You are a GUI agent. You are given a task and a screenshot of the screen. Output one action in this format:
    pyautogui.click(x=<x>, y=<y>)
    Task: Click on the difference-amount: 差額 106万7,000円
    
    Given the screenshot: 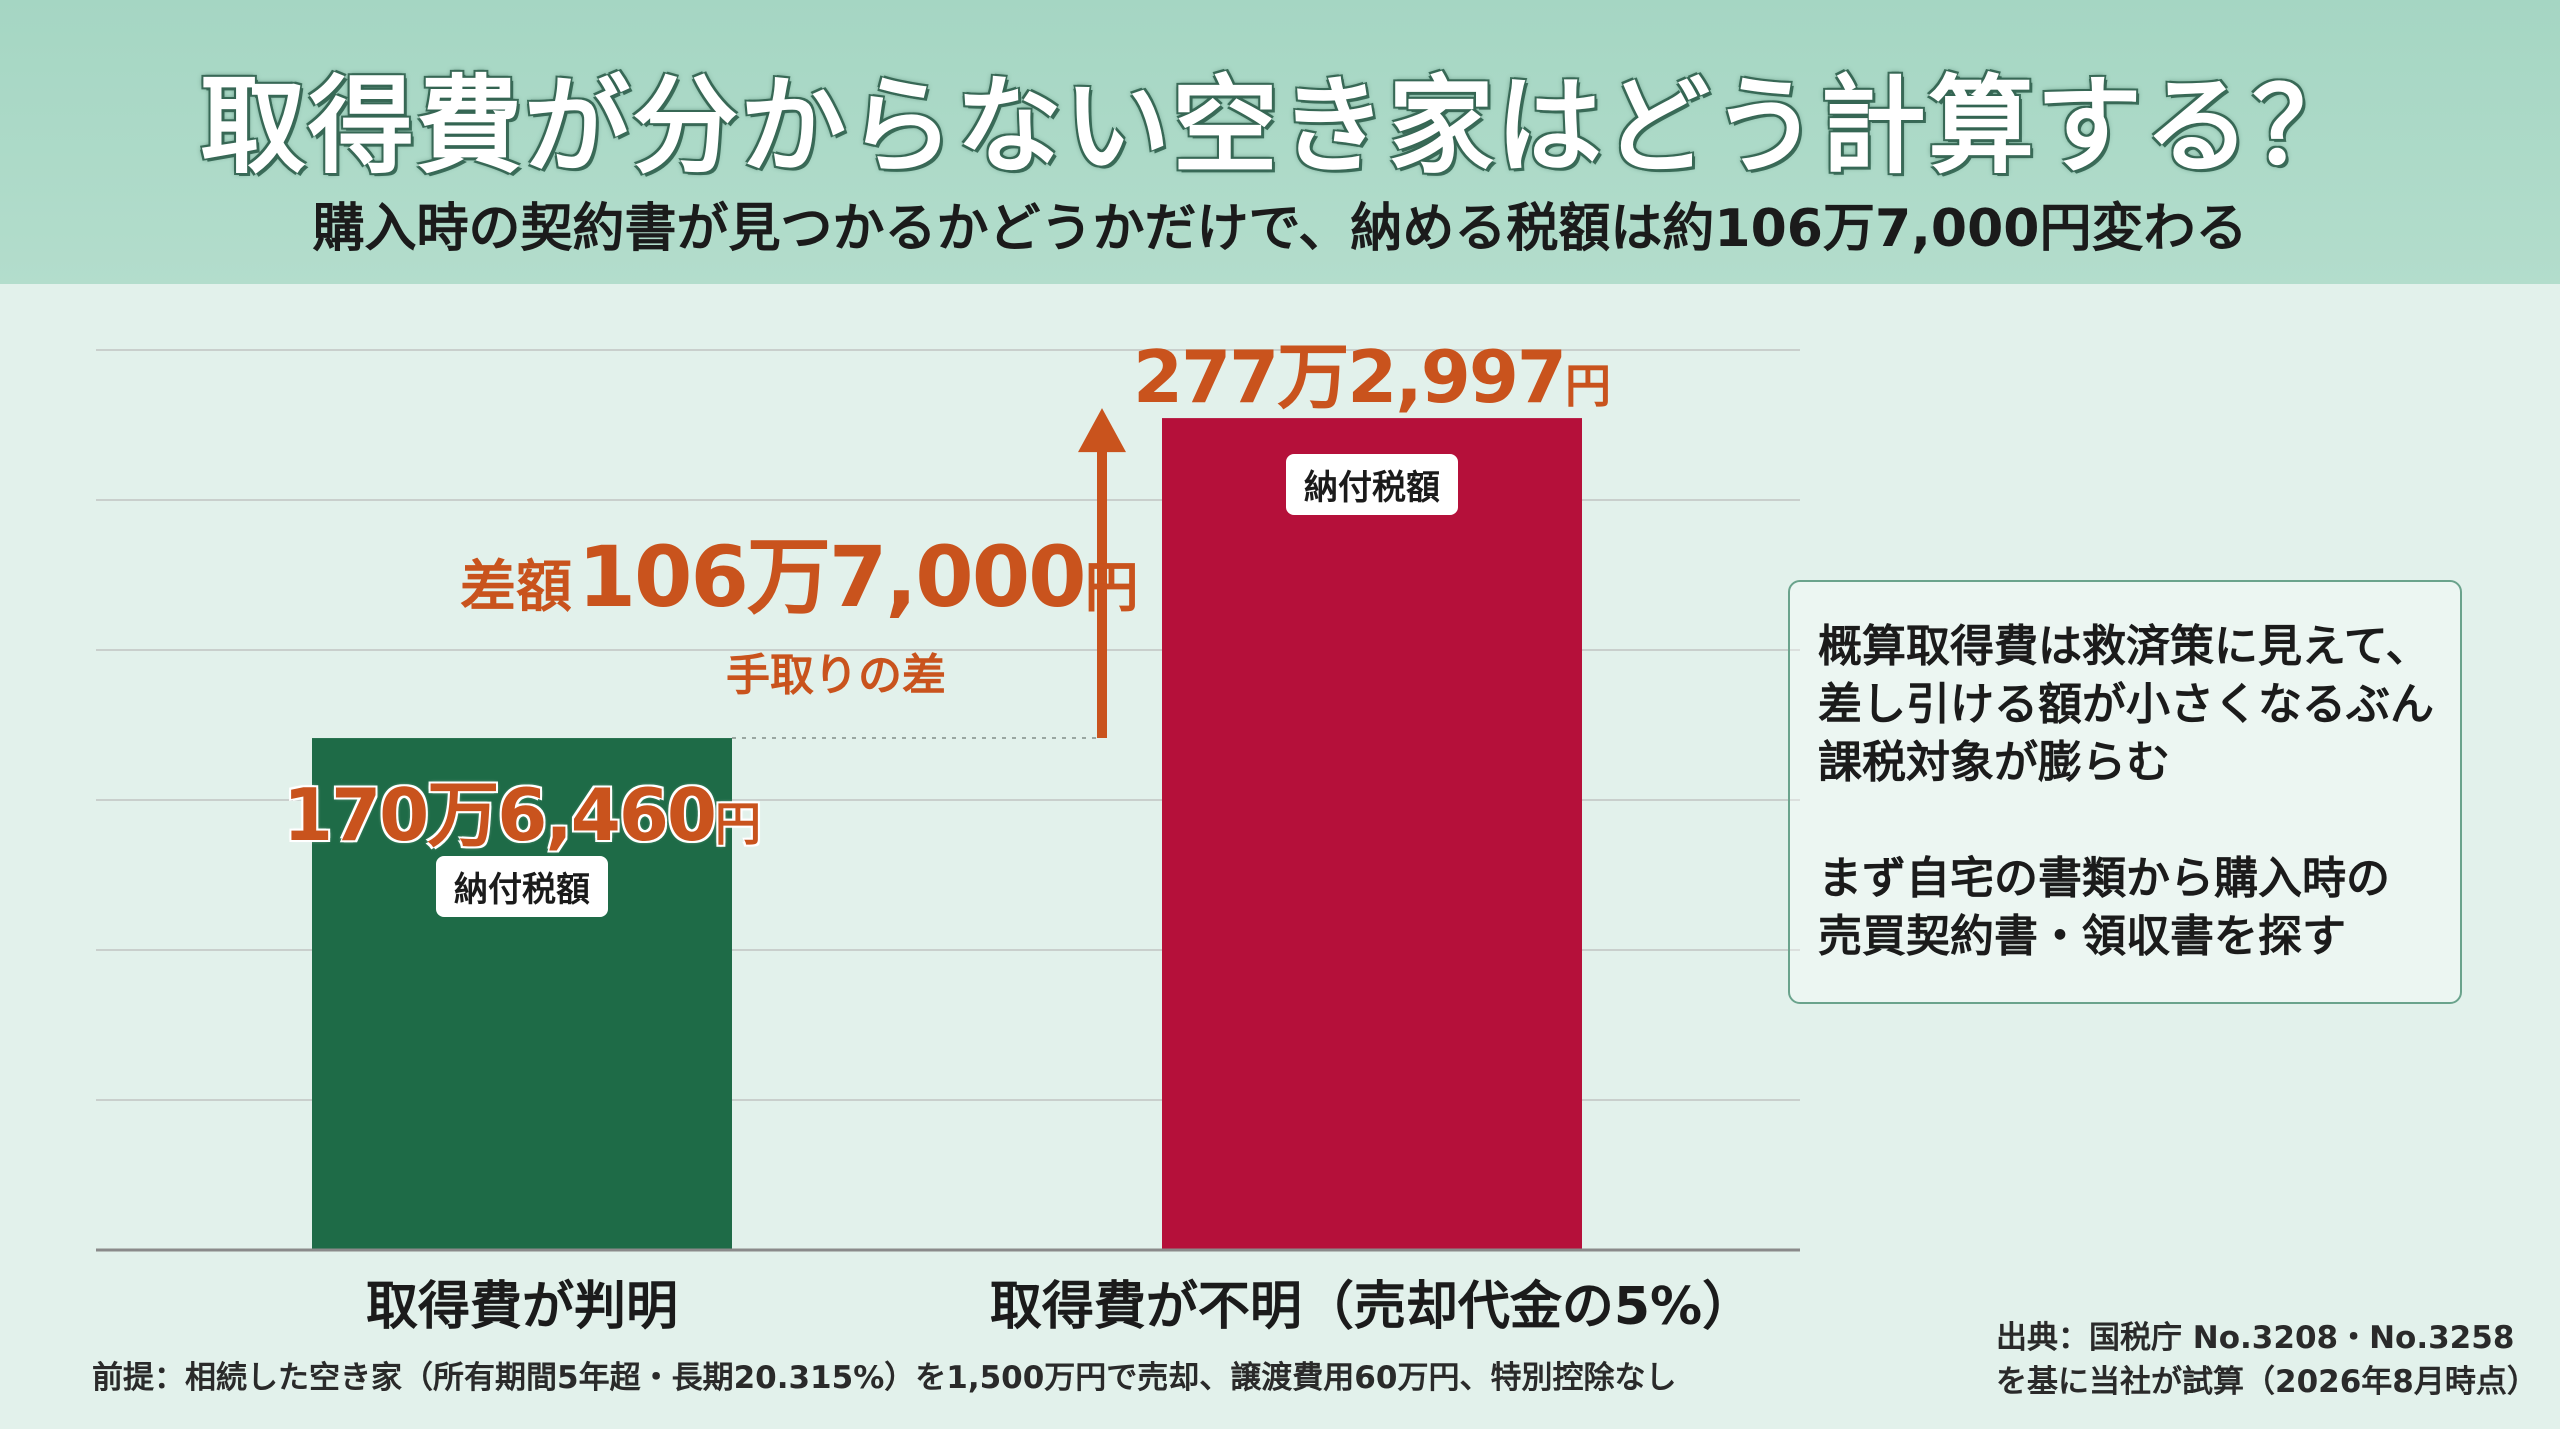 What is the action you would take?
    pyautogui.click(x=799, y=570)
    